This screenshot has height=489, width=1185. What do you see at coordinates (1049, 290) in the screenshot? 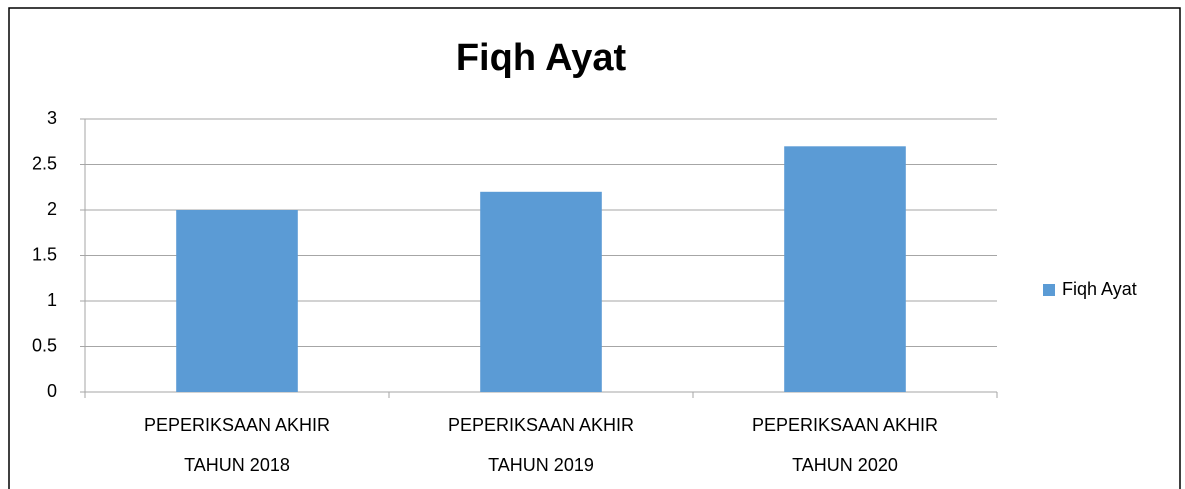
I see `legend-swatch` at bounding box center [1049, 290].